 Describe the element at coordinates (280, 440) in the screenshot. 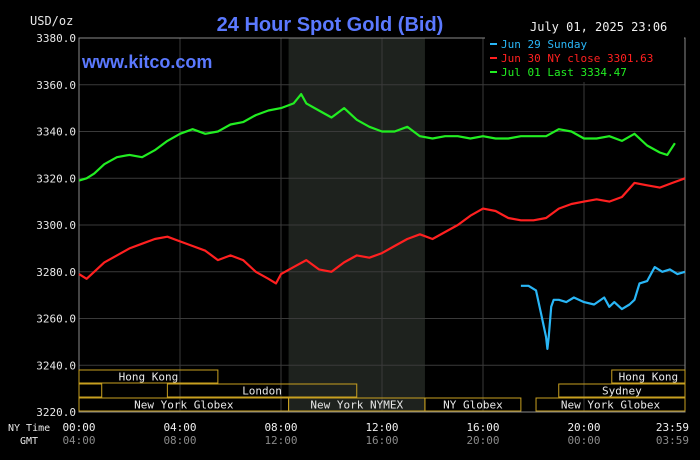

I see `x-tick-label-gmt: 12:00` at that location.